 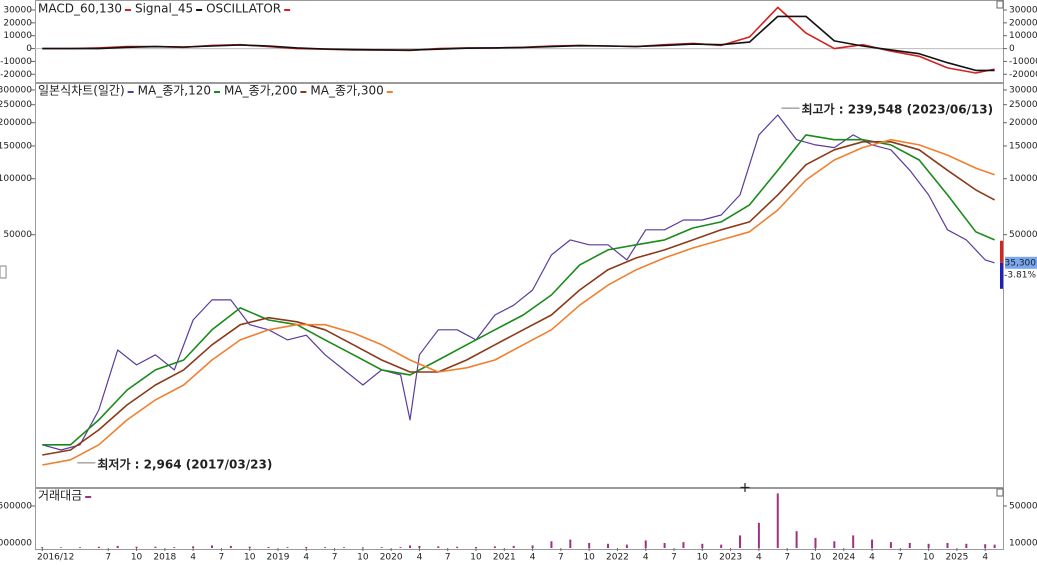 I want to click on side-handle, so click(x=3, y=272).